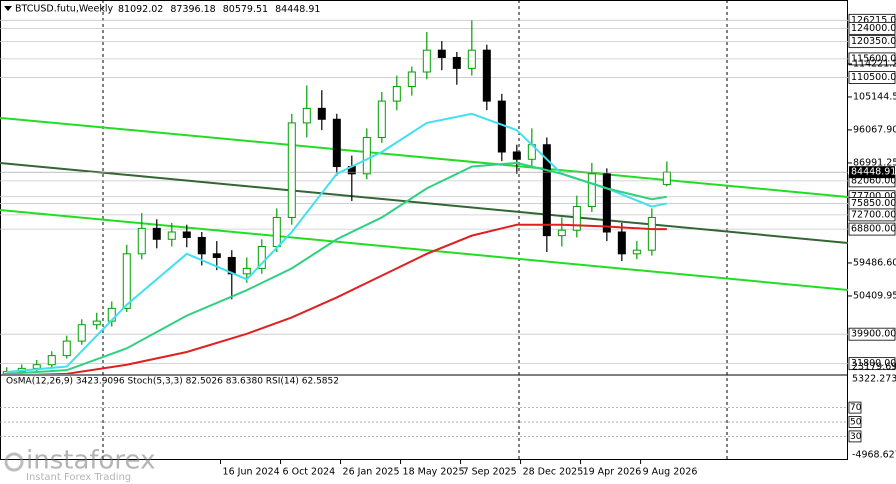  I want to click on menu-arrow, so click(8, 8).